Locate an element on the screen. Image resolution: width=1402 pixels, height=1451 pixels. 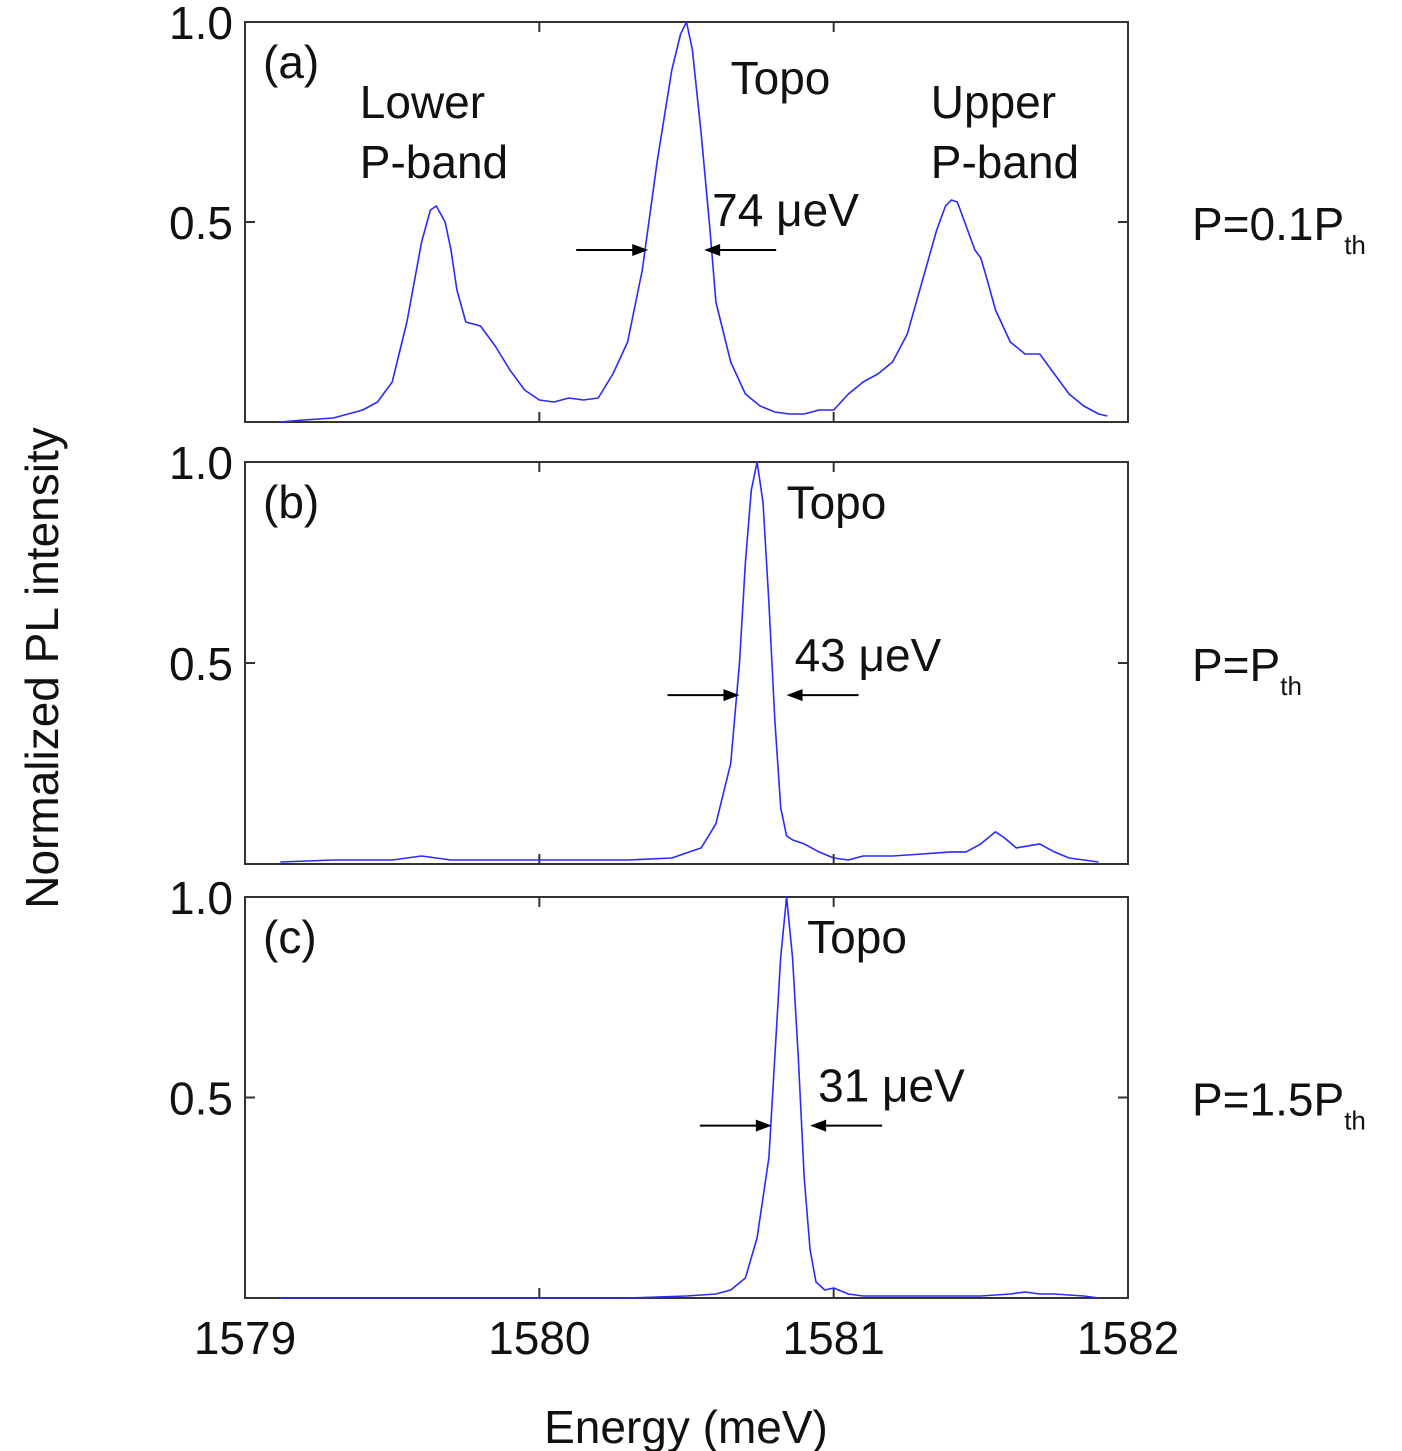
power-label: P=1.5Pth is located at coordinates (1279, 1105).